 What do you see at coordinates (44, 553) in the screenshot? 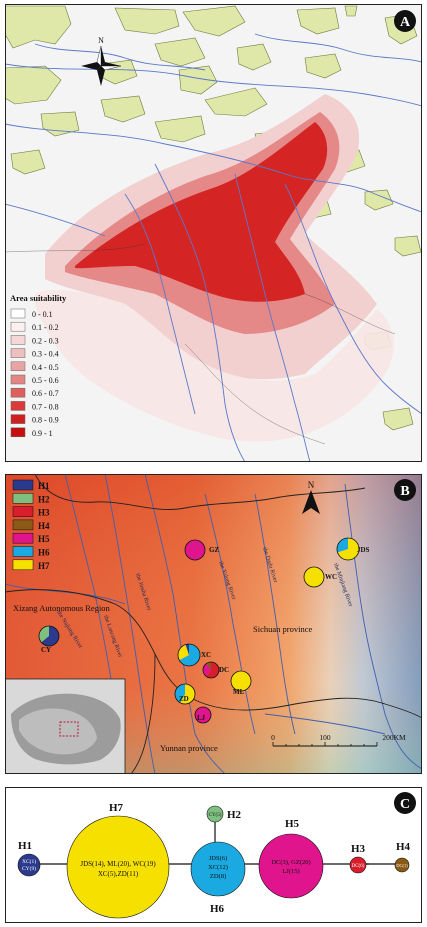
I see `legend-label: H6` at bounding box center [44, 553].